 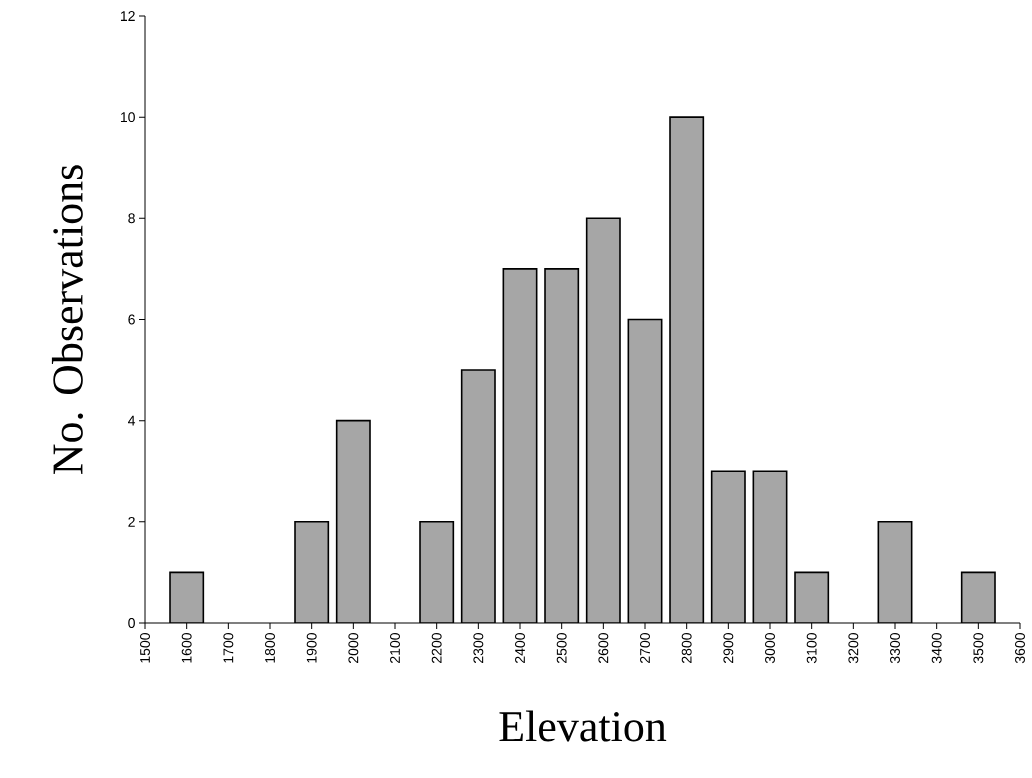 What do you see at coordinates (228, 648) in the screenshot?
I see `x-tick-label: 1700` at bounding box center [228, 648].